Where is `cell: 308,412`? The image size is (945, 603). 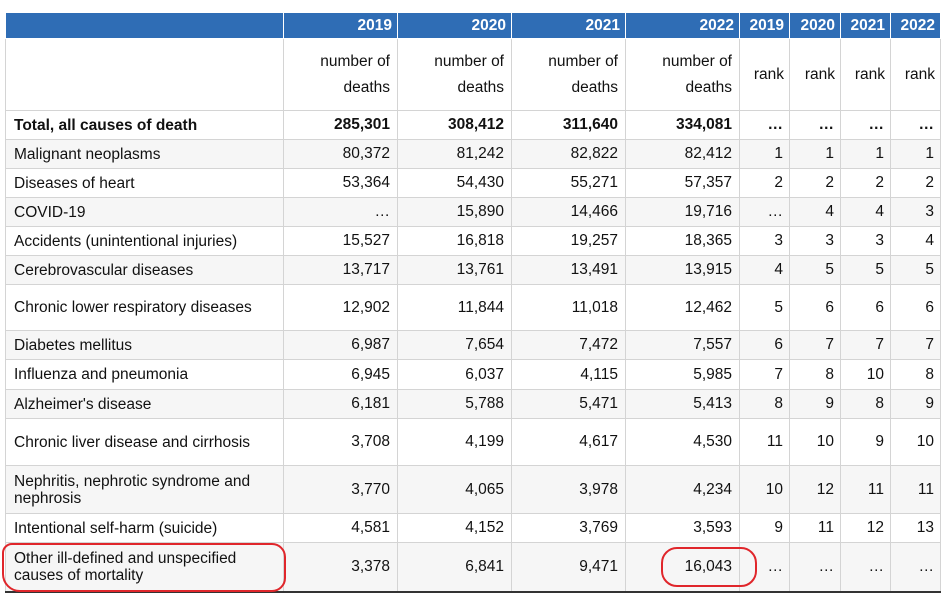
cell: 308,412 is located at coordinates (454, 125).